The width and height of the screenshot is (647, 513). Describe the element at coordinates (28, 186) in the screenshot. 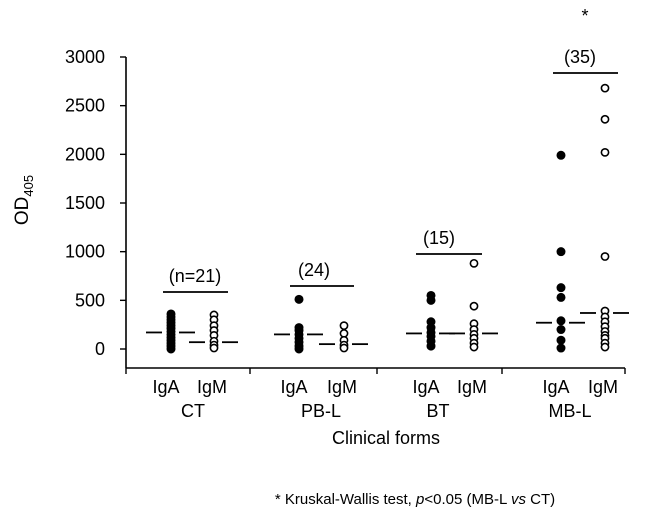

I see `y-axis-label-subscript: 405` at that location.